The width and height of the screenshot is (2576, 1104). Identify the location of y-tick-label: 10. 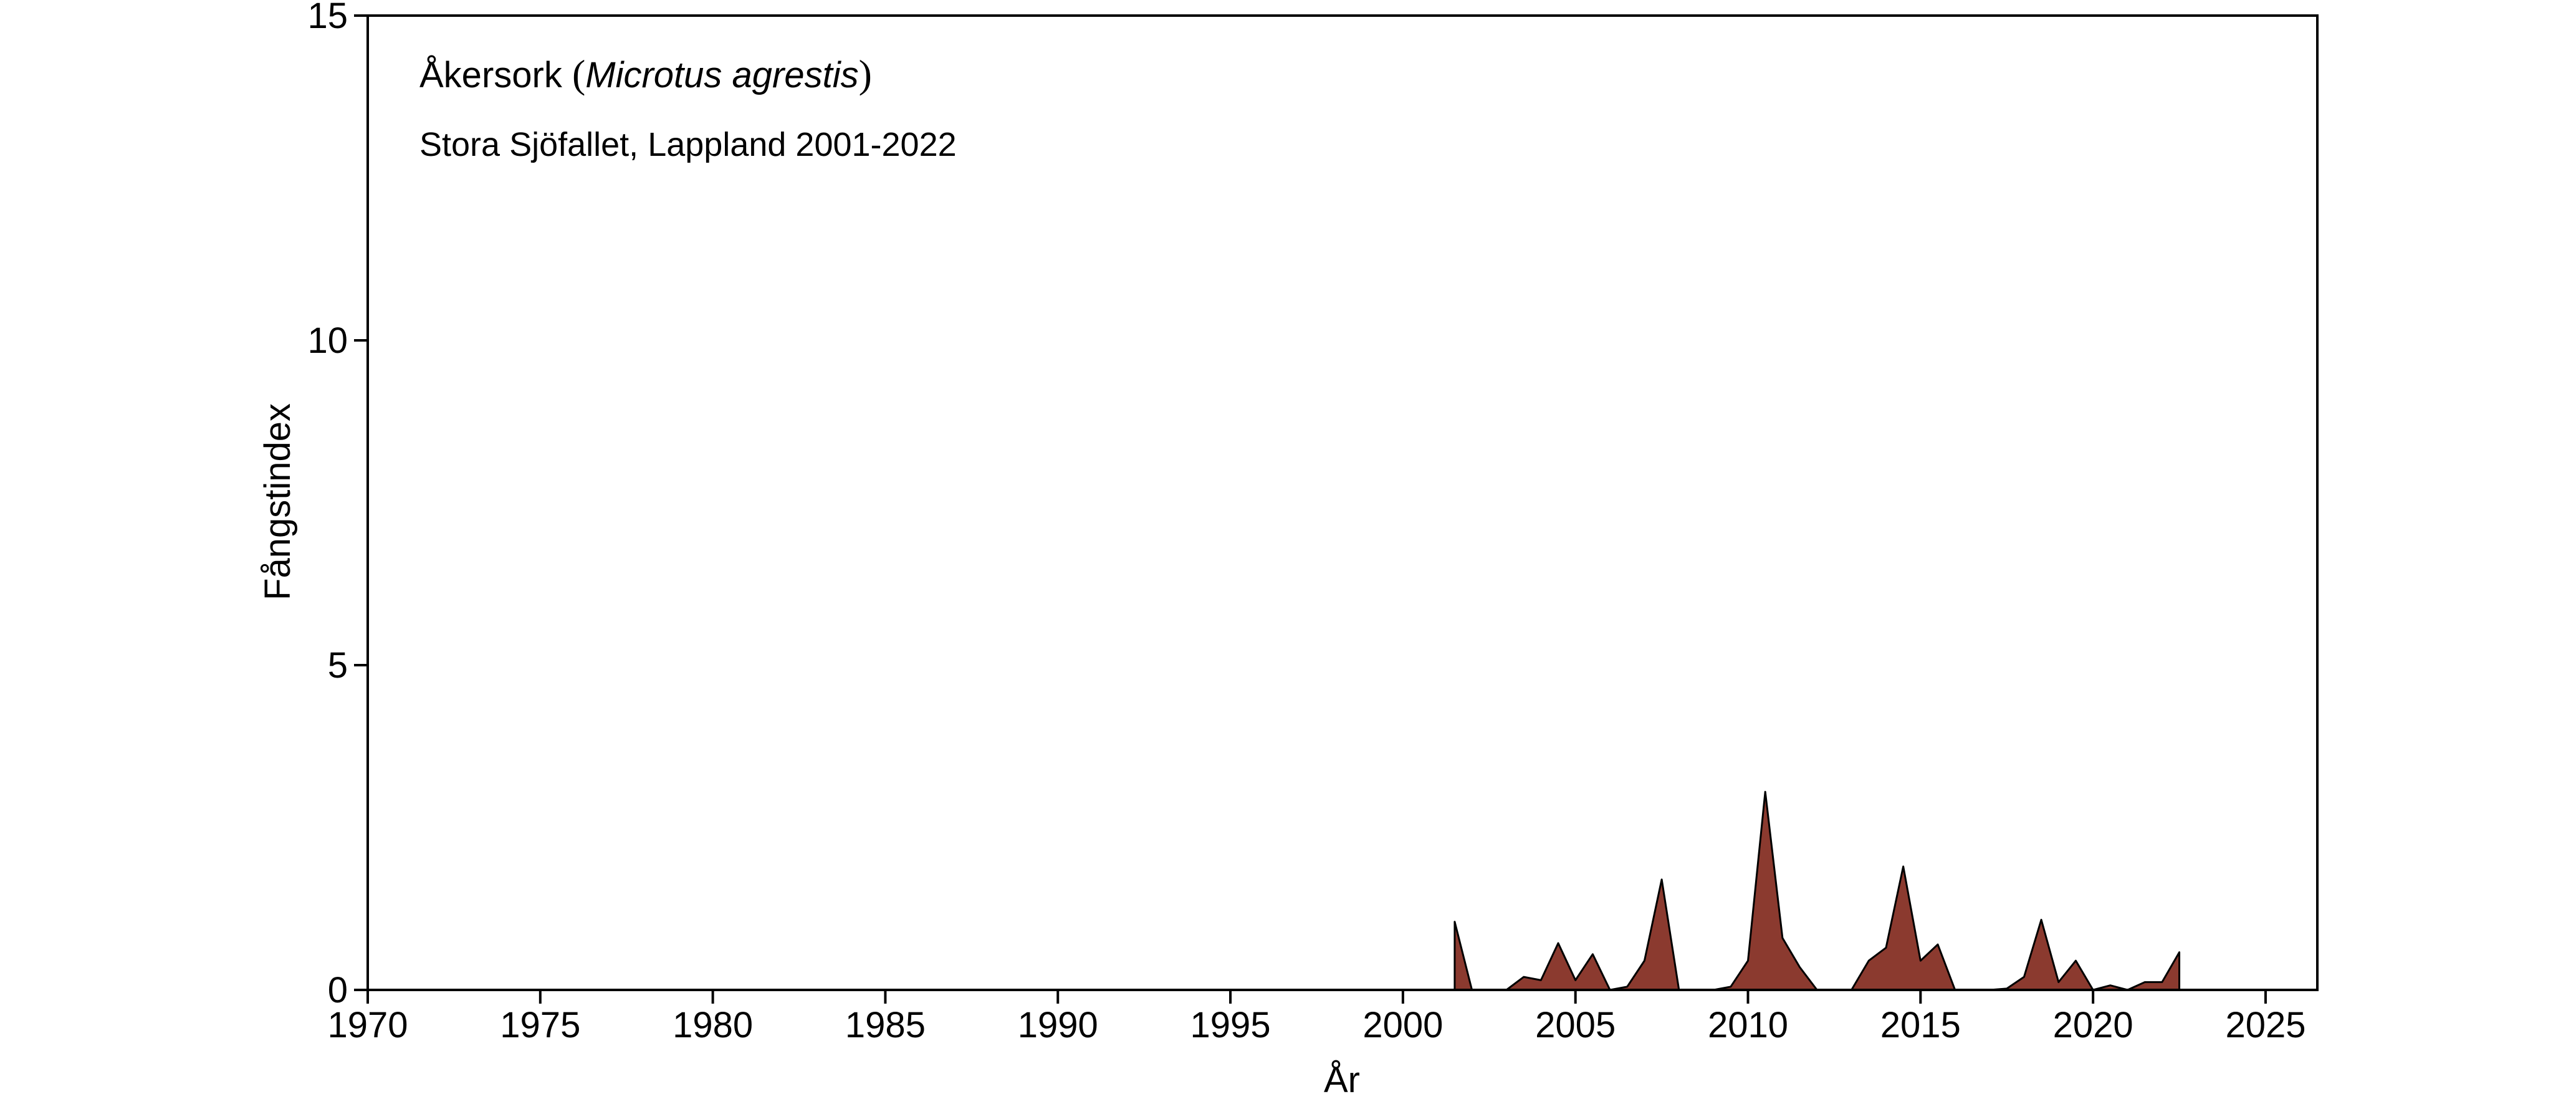
(327, 340).